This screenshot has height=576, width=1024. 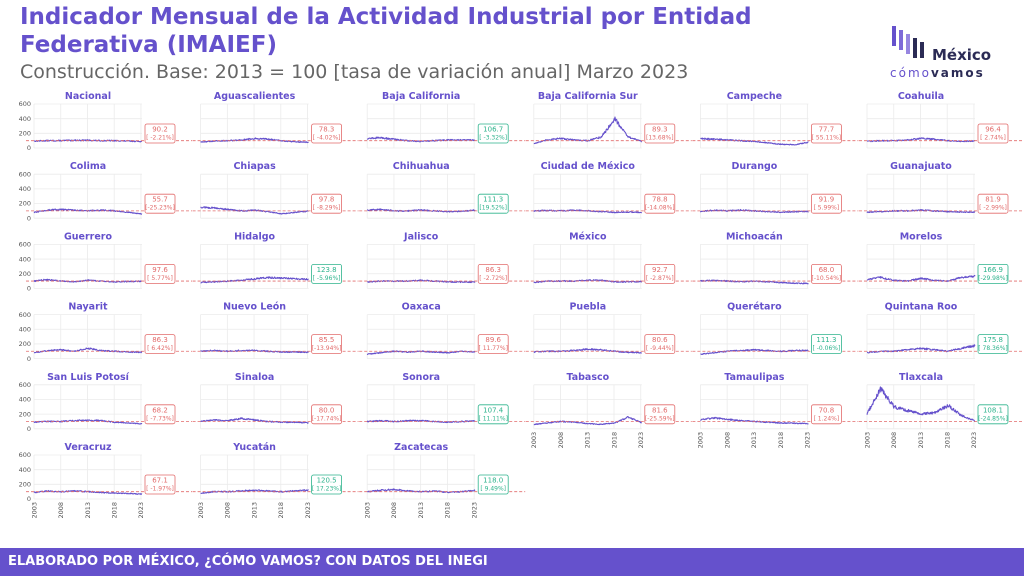 I want to click on logo-brand-bold: vamos, so click(x=957, y=73).